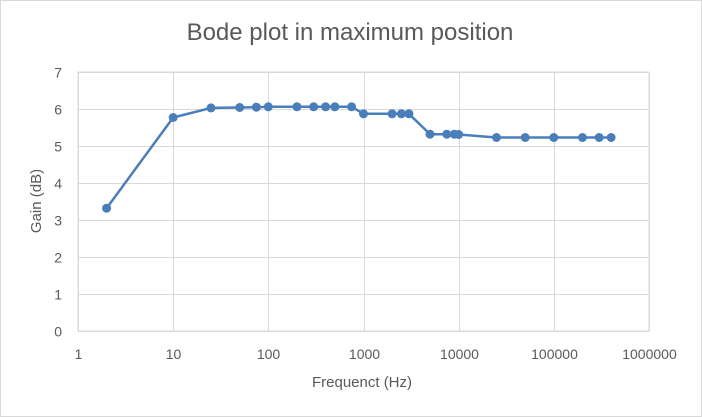 This screenshot has height=417, width=702. What do you see at coordinates (364, 354) in the screenshot?
I see `x-tick-label: 1000` at bounding box center [364, 354].